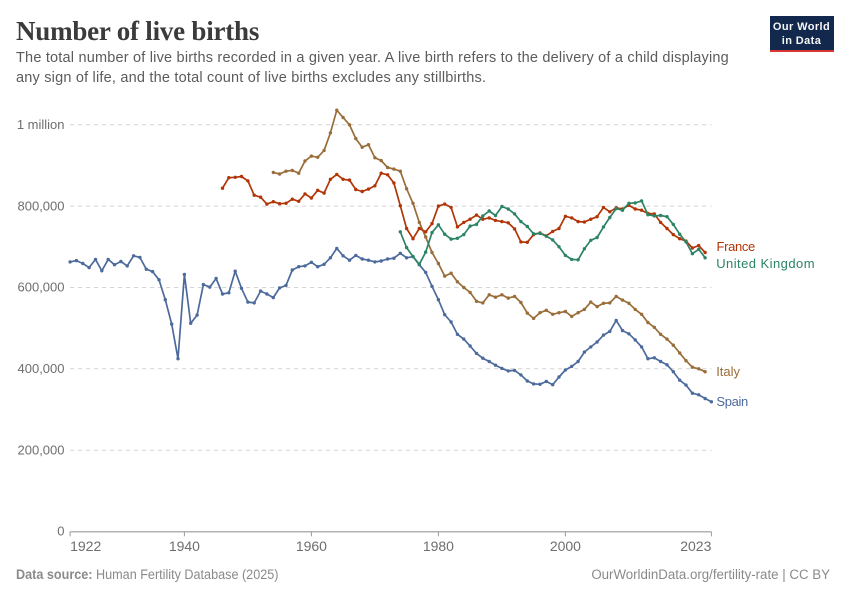 This screenshot has width=850, height=600. What do you see at coordinates (565, 546) in the screenshot?
I see `svg-text: 2000` at bounding box center [565, 546].